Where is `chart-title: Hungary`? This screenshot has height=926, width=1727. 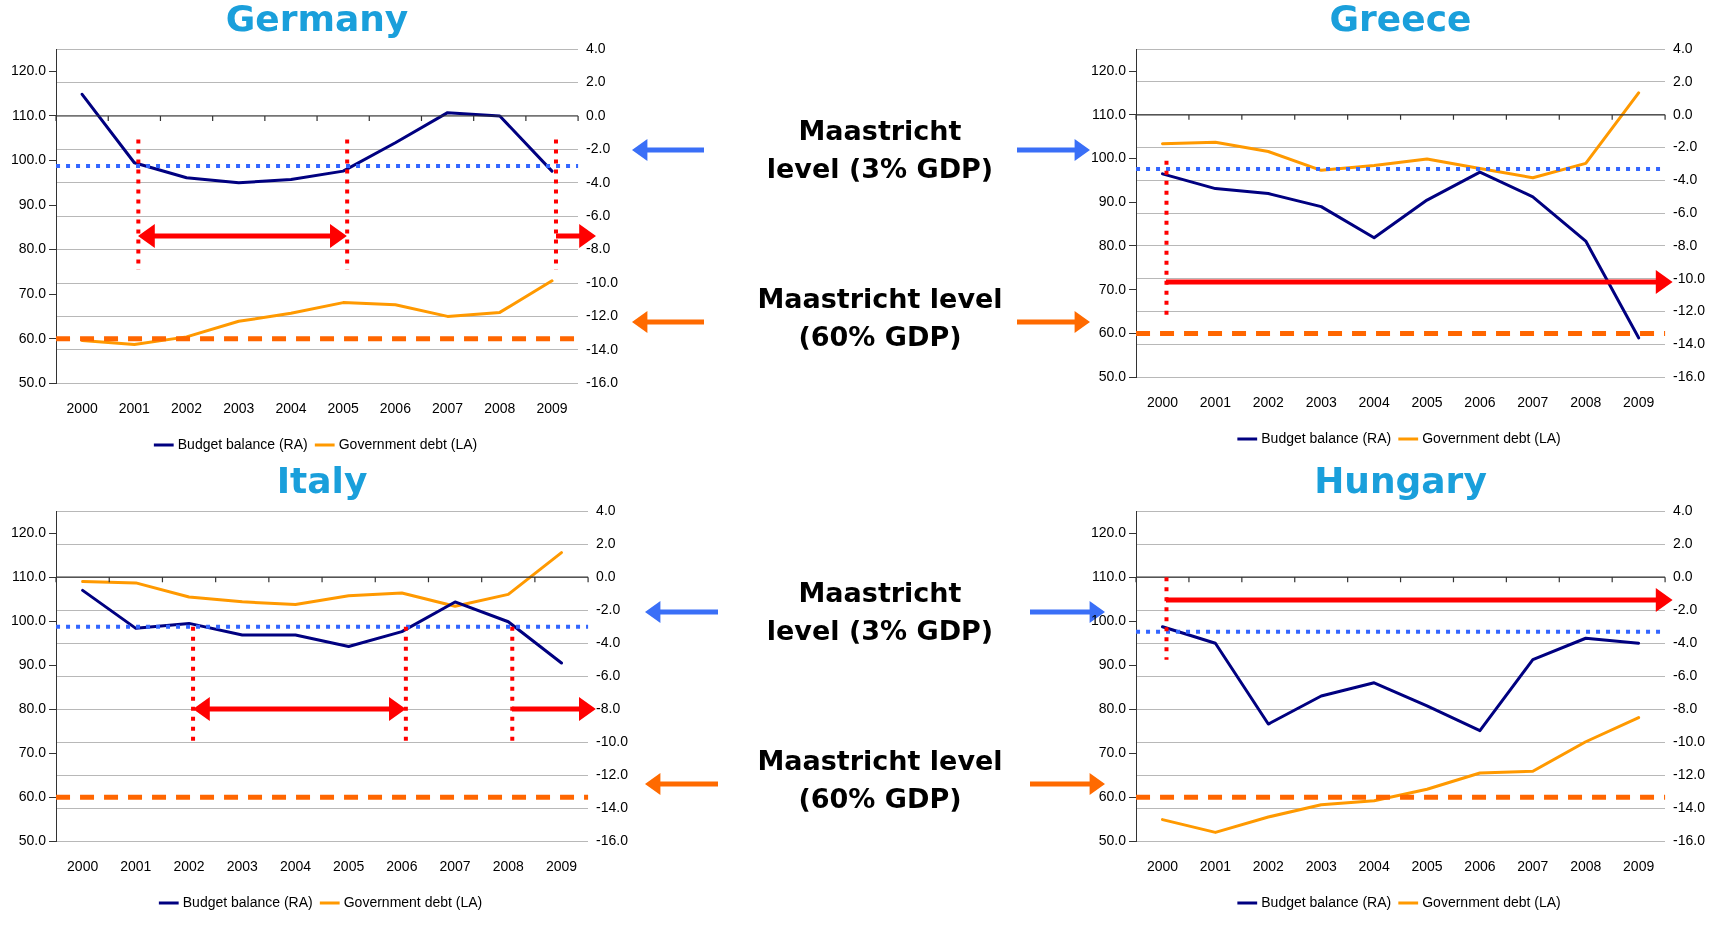 chart-title: Hungary is located at coordinates (1400, 480).